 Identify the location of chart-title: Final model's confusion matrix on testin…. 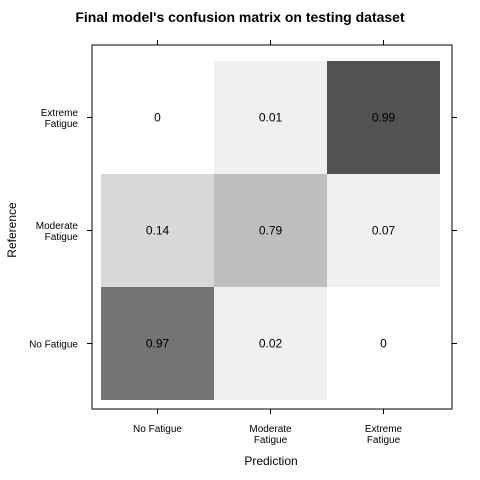
(240, 17).